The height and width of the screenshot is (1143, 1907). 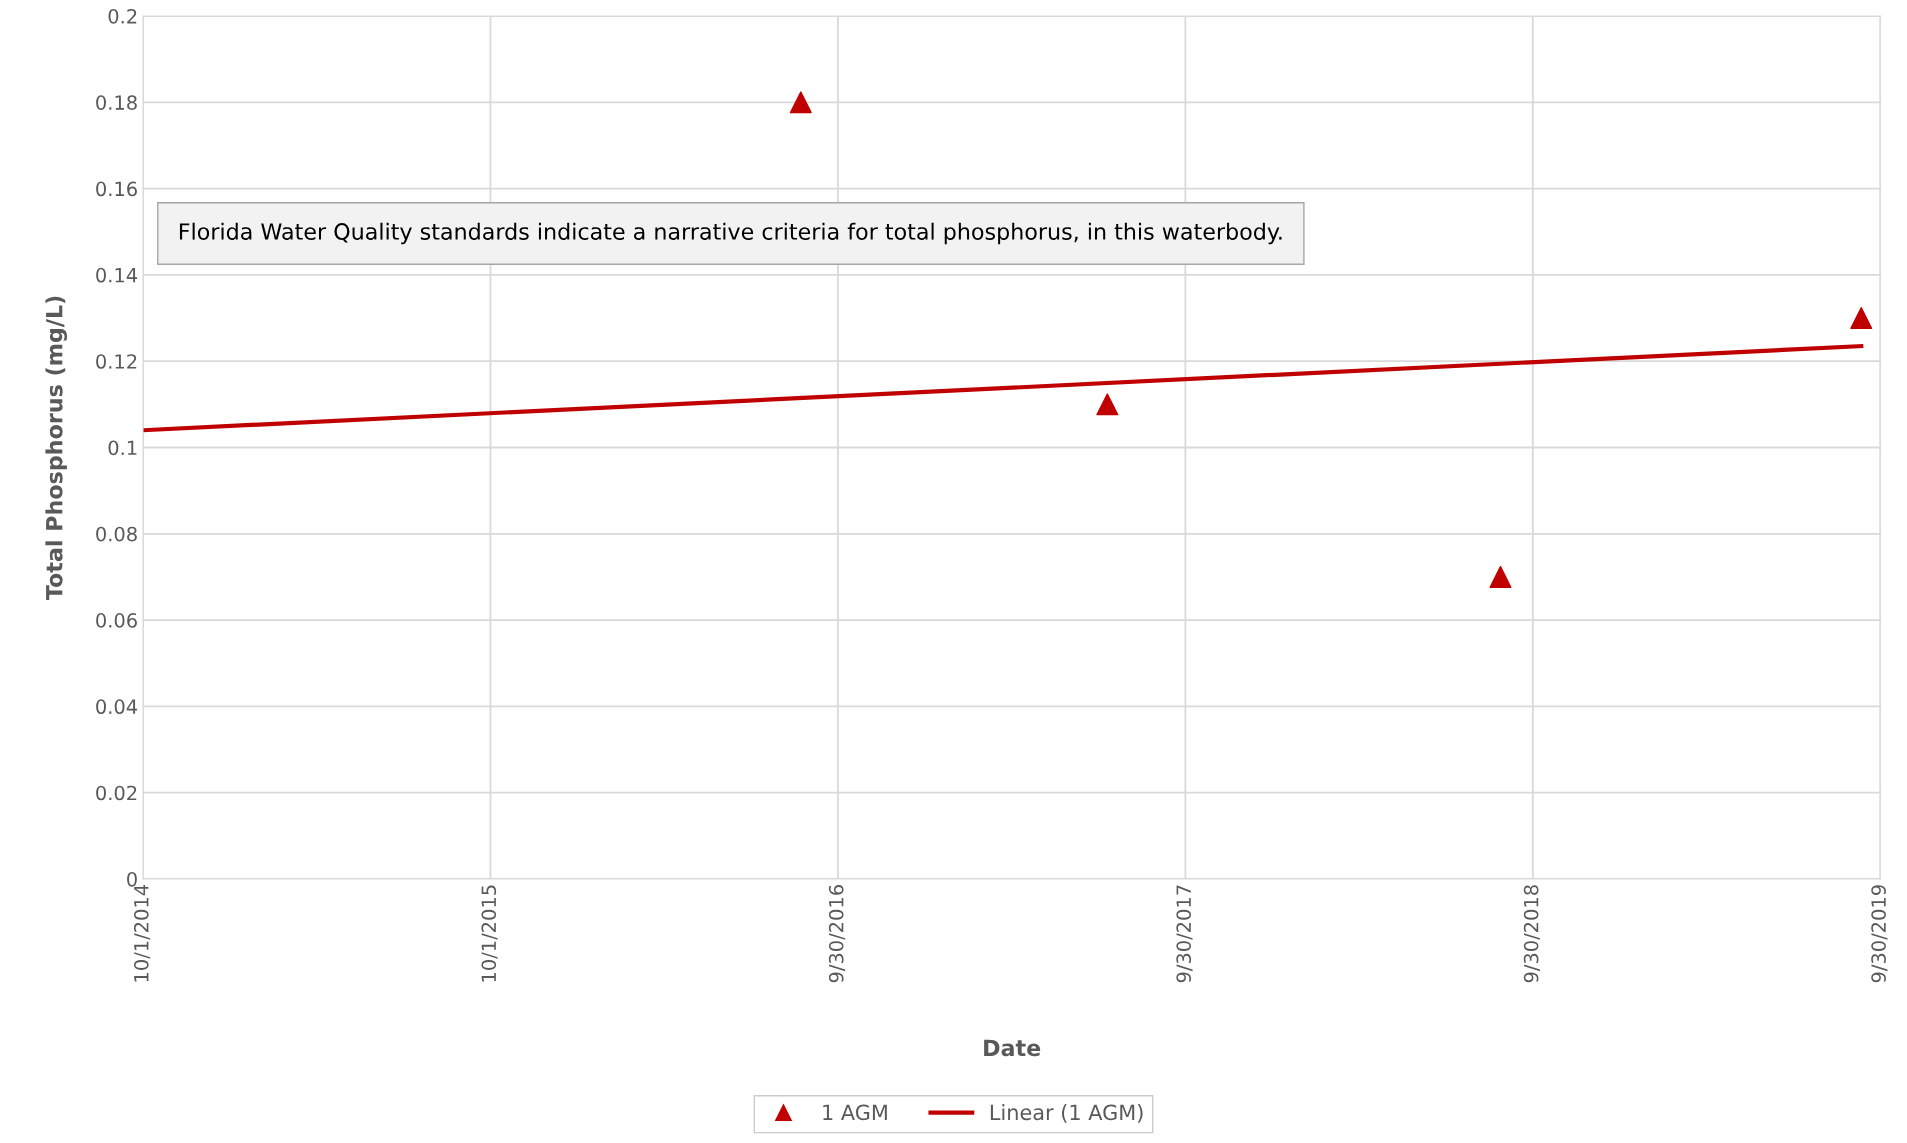 I want to click on y-tick-label: 0.04, so click(x=117, y=707).